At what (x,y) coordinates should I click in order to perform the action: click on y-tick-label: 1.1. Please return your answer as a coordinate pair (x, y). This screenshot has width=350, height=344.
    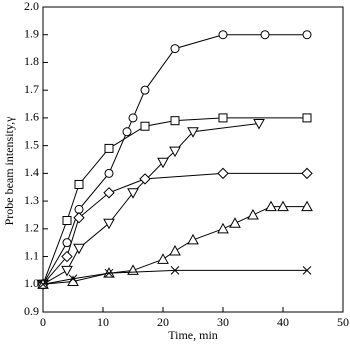
    Looking at the image, I should click on (31, 255).